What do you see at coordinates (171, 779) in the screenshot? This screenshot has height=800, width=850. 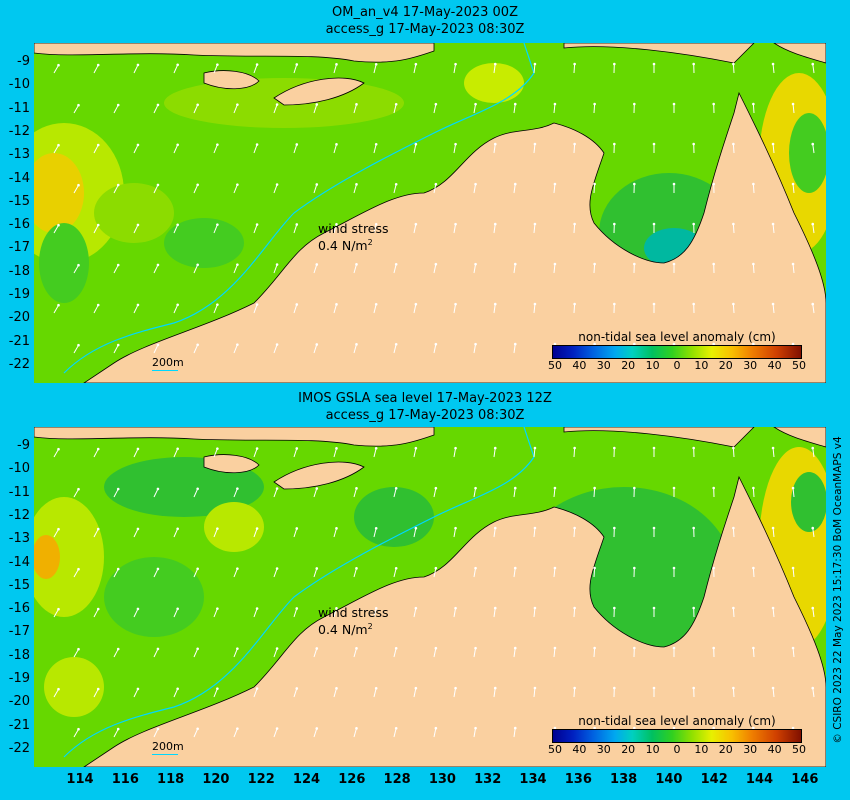 I see `longitude-label: 118` at bounding box center [171, 779].